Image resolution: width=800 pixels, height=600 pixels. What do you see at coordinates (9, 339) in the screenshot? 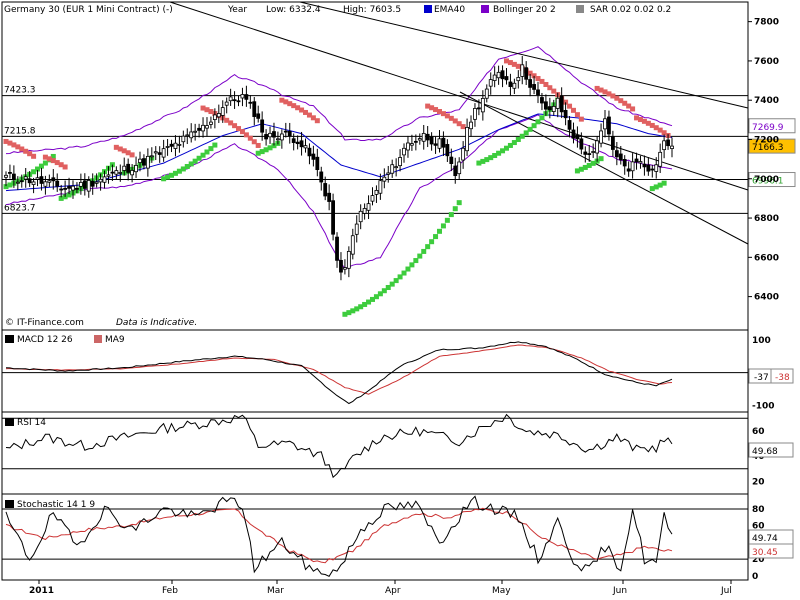
I see `macd-legend-swatch` at bounding box center [9, 339].